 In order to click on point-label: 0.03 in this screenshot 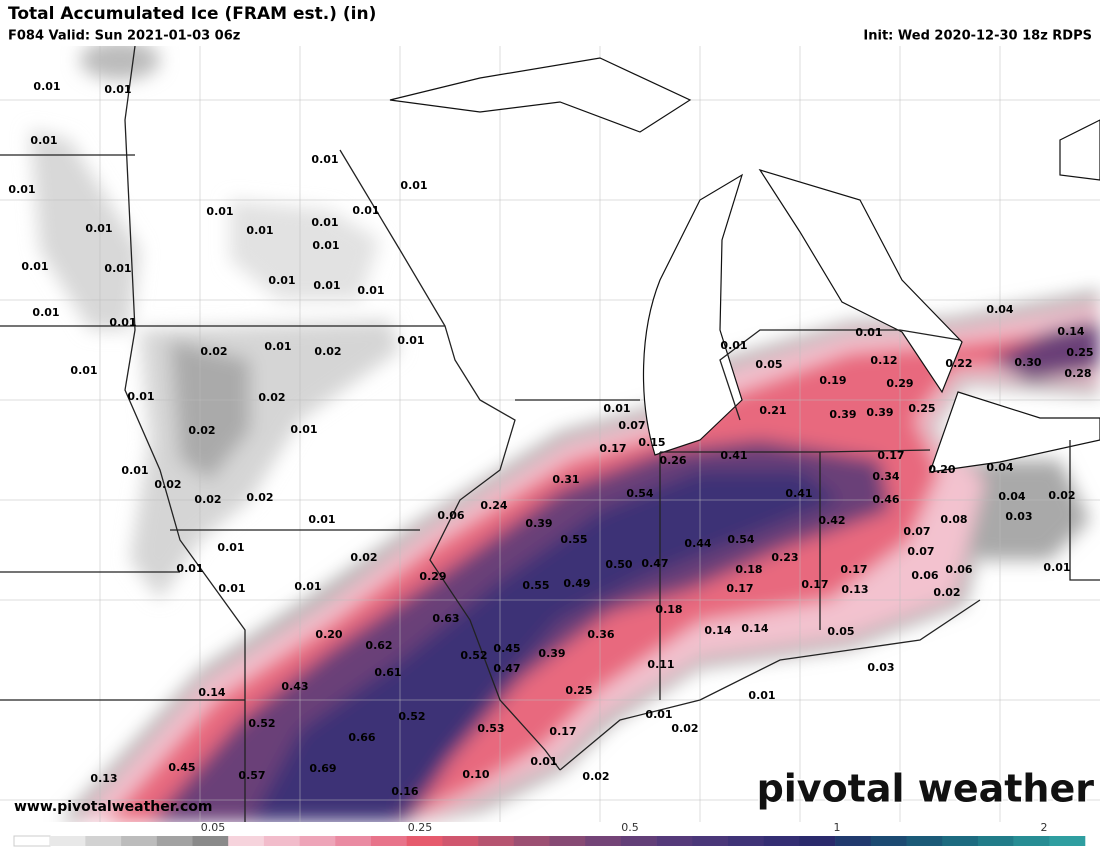, I will do `click(880, 667)`.